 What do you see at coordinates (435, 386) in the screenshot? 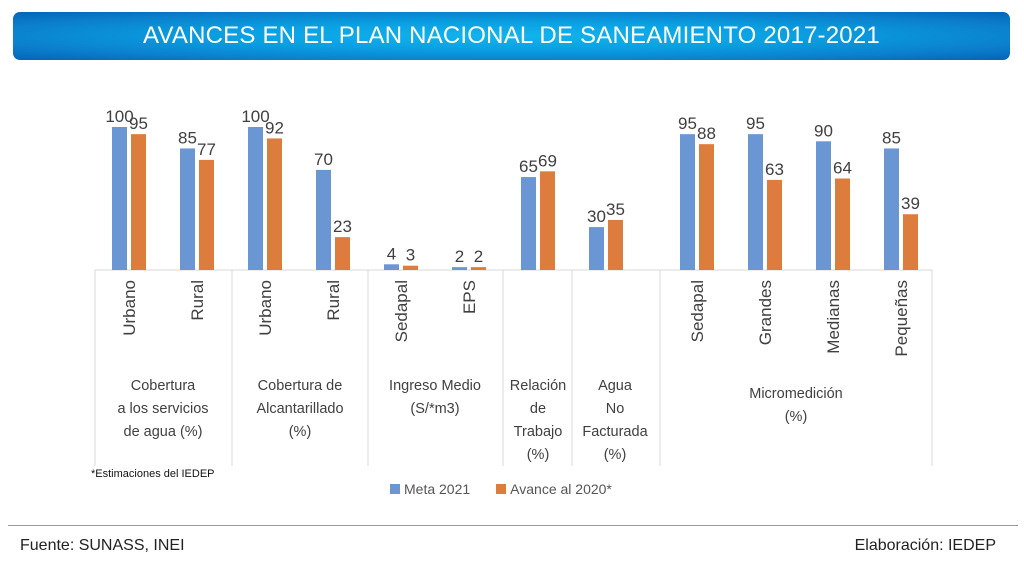
I see `group-label: Ingreso Medio` at bounding box center [435, 386].